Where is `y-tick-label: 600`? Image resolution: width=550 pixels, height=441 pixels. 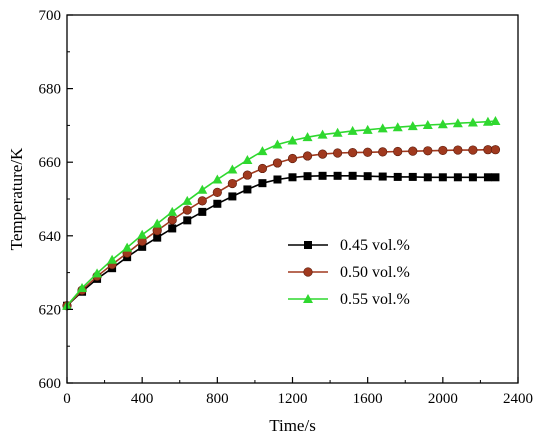 y-tick-label: 600 is located at coordinates (50, 384).